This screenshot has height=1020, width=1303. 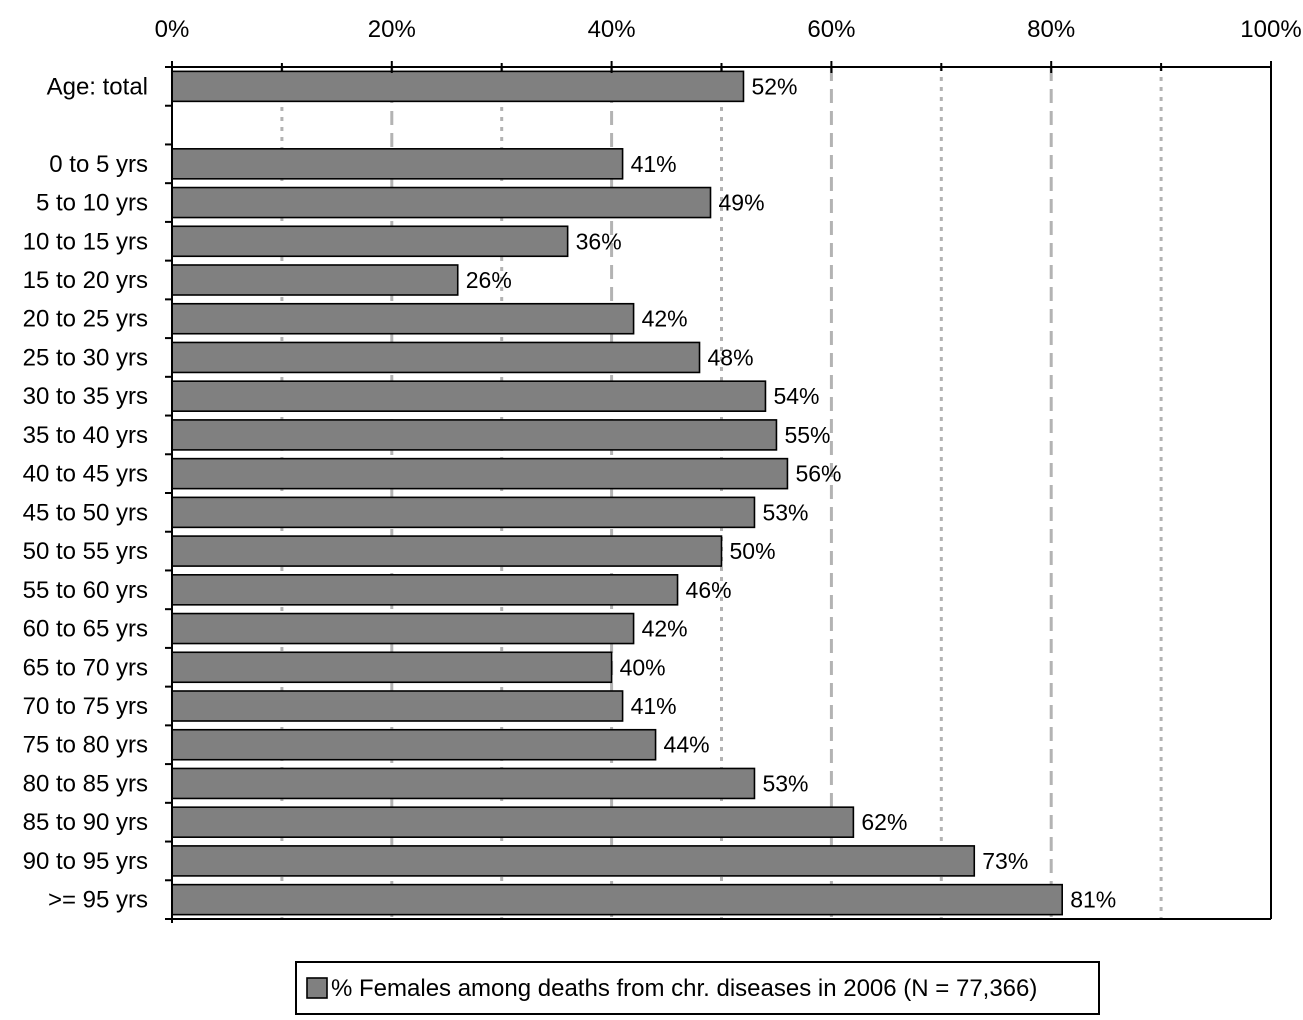 What do you see at coordinates (85, 551) in the screenshot?
I see `category-label: 50 to 55 yrs` at bounding box center [85, 551].